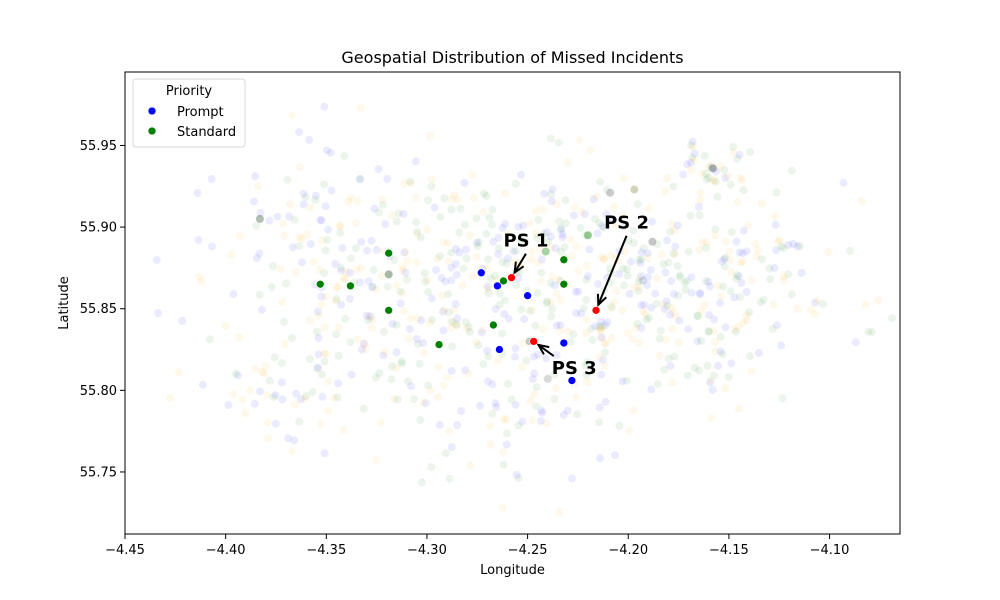  What do you see at coordinates (626, 223) in the screenshot?
I see `annotation-label: PS 2` at bounding box center [626, 223].